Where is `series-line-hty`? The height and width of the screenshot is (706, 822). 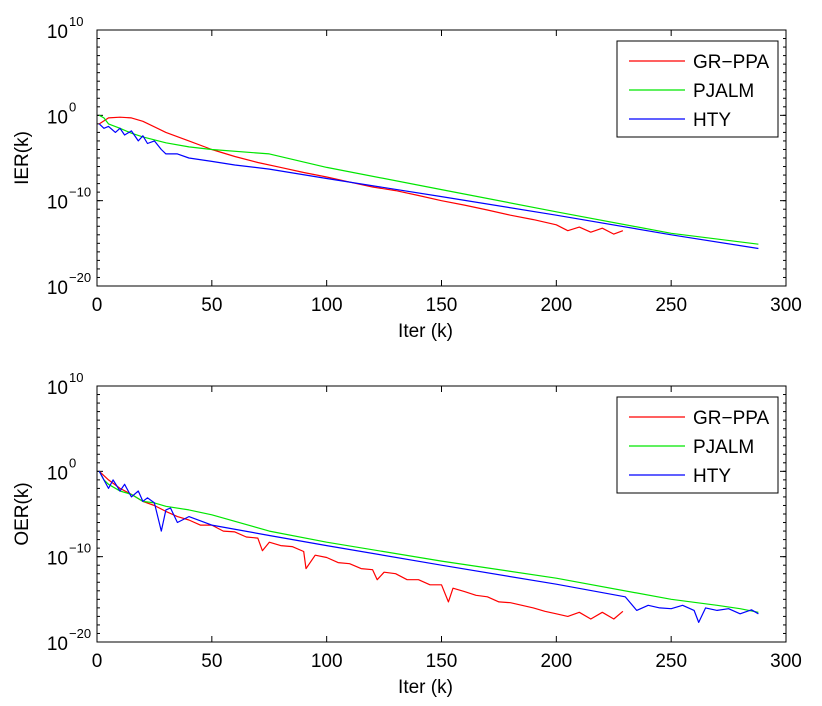
series-line-hty is located at coordinates (428, 186).